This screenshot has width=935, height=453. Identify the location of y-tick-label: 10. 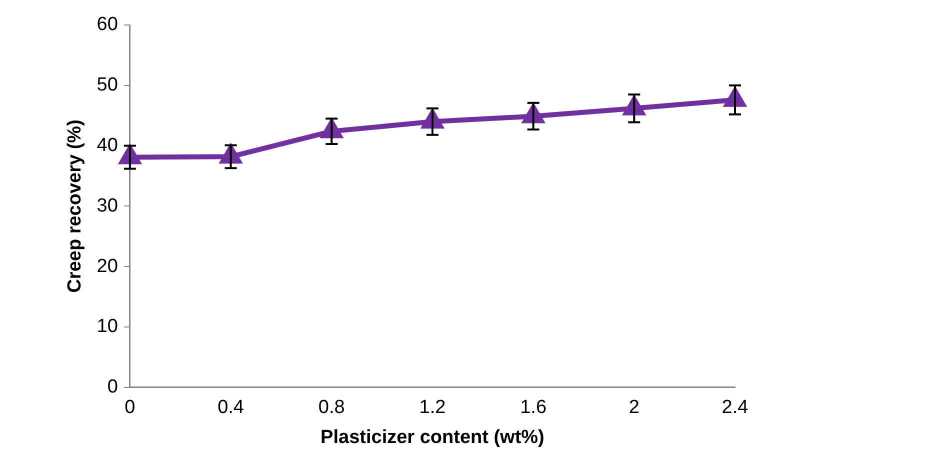
(107, 327).